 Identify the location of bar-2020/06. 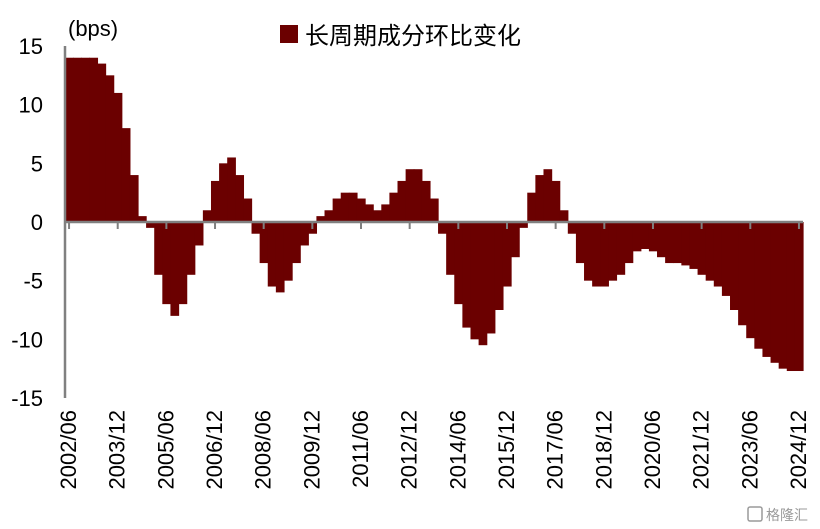
(653, 237).